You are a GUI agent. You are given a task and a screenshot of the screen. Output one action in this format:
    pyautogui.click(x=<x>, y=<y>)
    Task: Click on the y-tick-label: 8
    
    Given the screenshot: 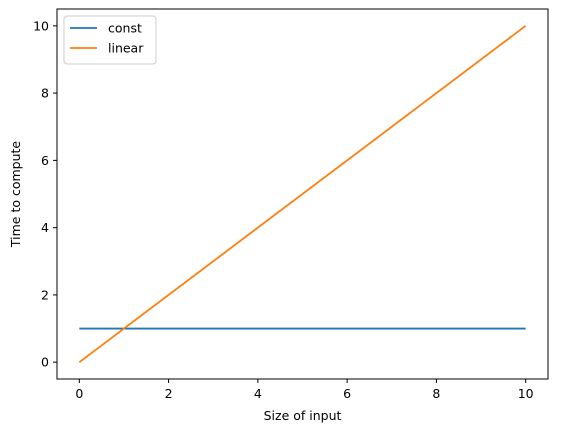 What is the action you would take?
    pyautogui.click(x=45, y=93)
    